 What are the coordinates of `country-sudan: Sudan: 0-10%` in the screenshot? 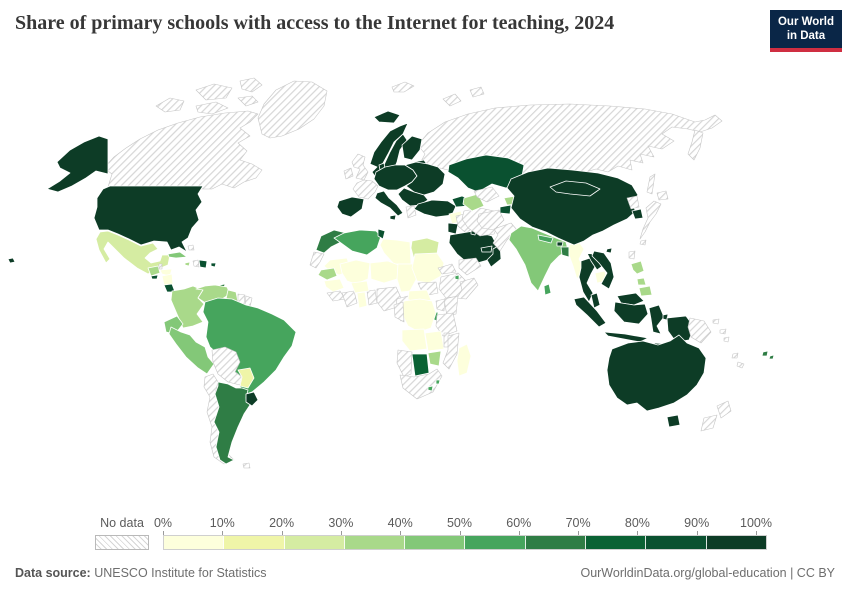 It's located at (428, 268).